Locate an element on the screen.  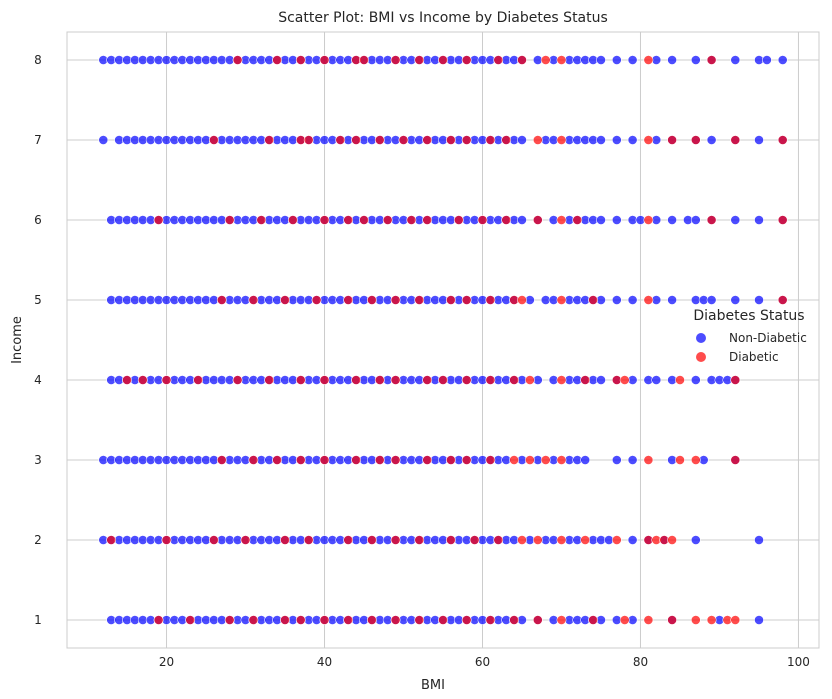
y-tick-label-3: 3 is located at coordinates (38, 460).